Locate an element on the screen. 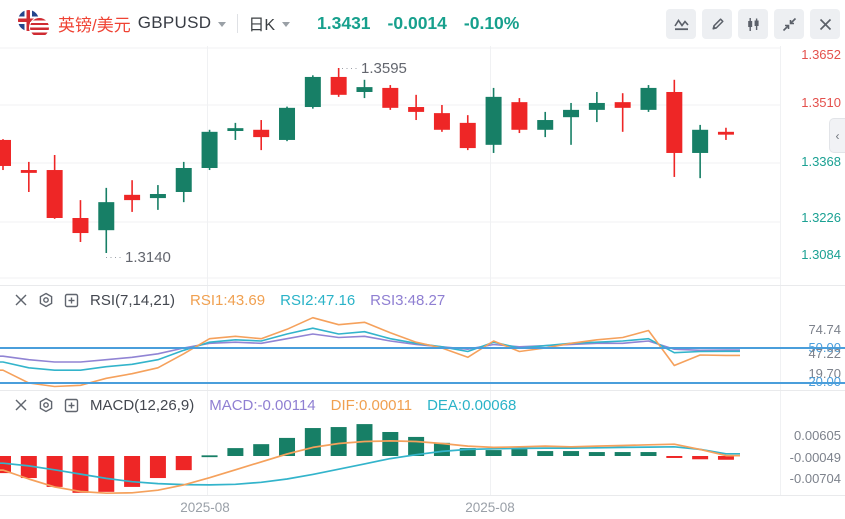  rsi-line-rsi2 is located at coordinates (370, 349).